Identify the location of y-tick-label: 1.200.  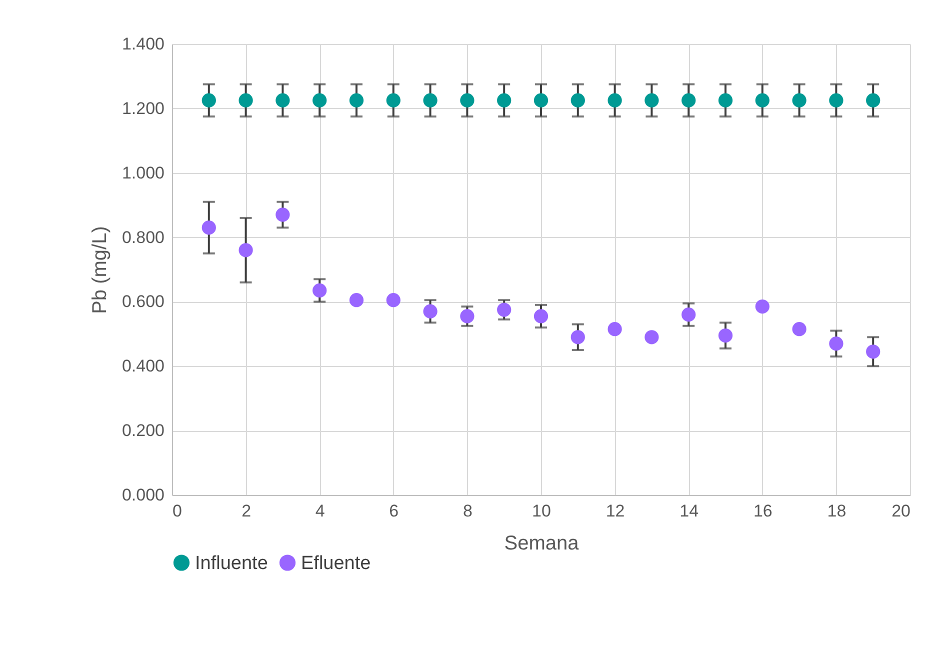
(143, 108).